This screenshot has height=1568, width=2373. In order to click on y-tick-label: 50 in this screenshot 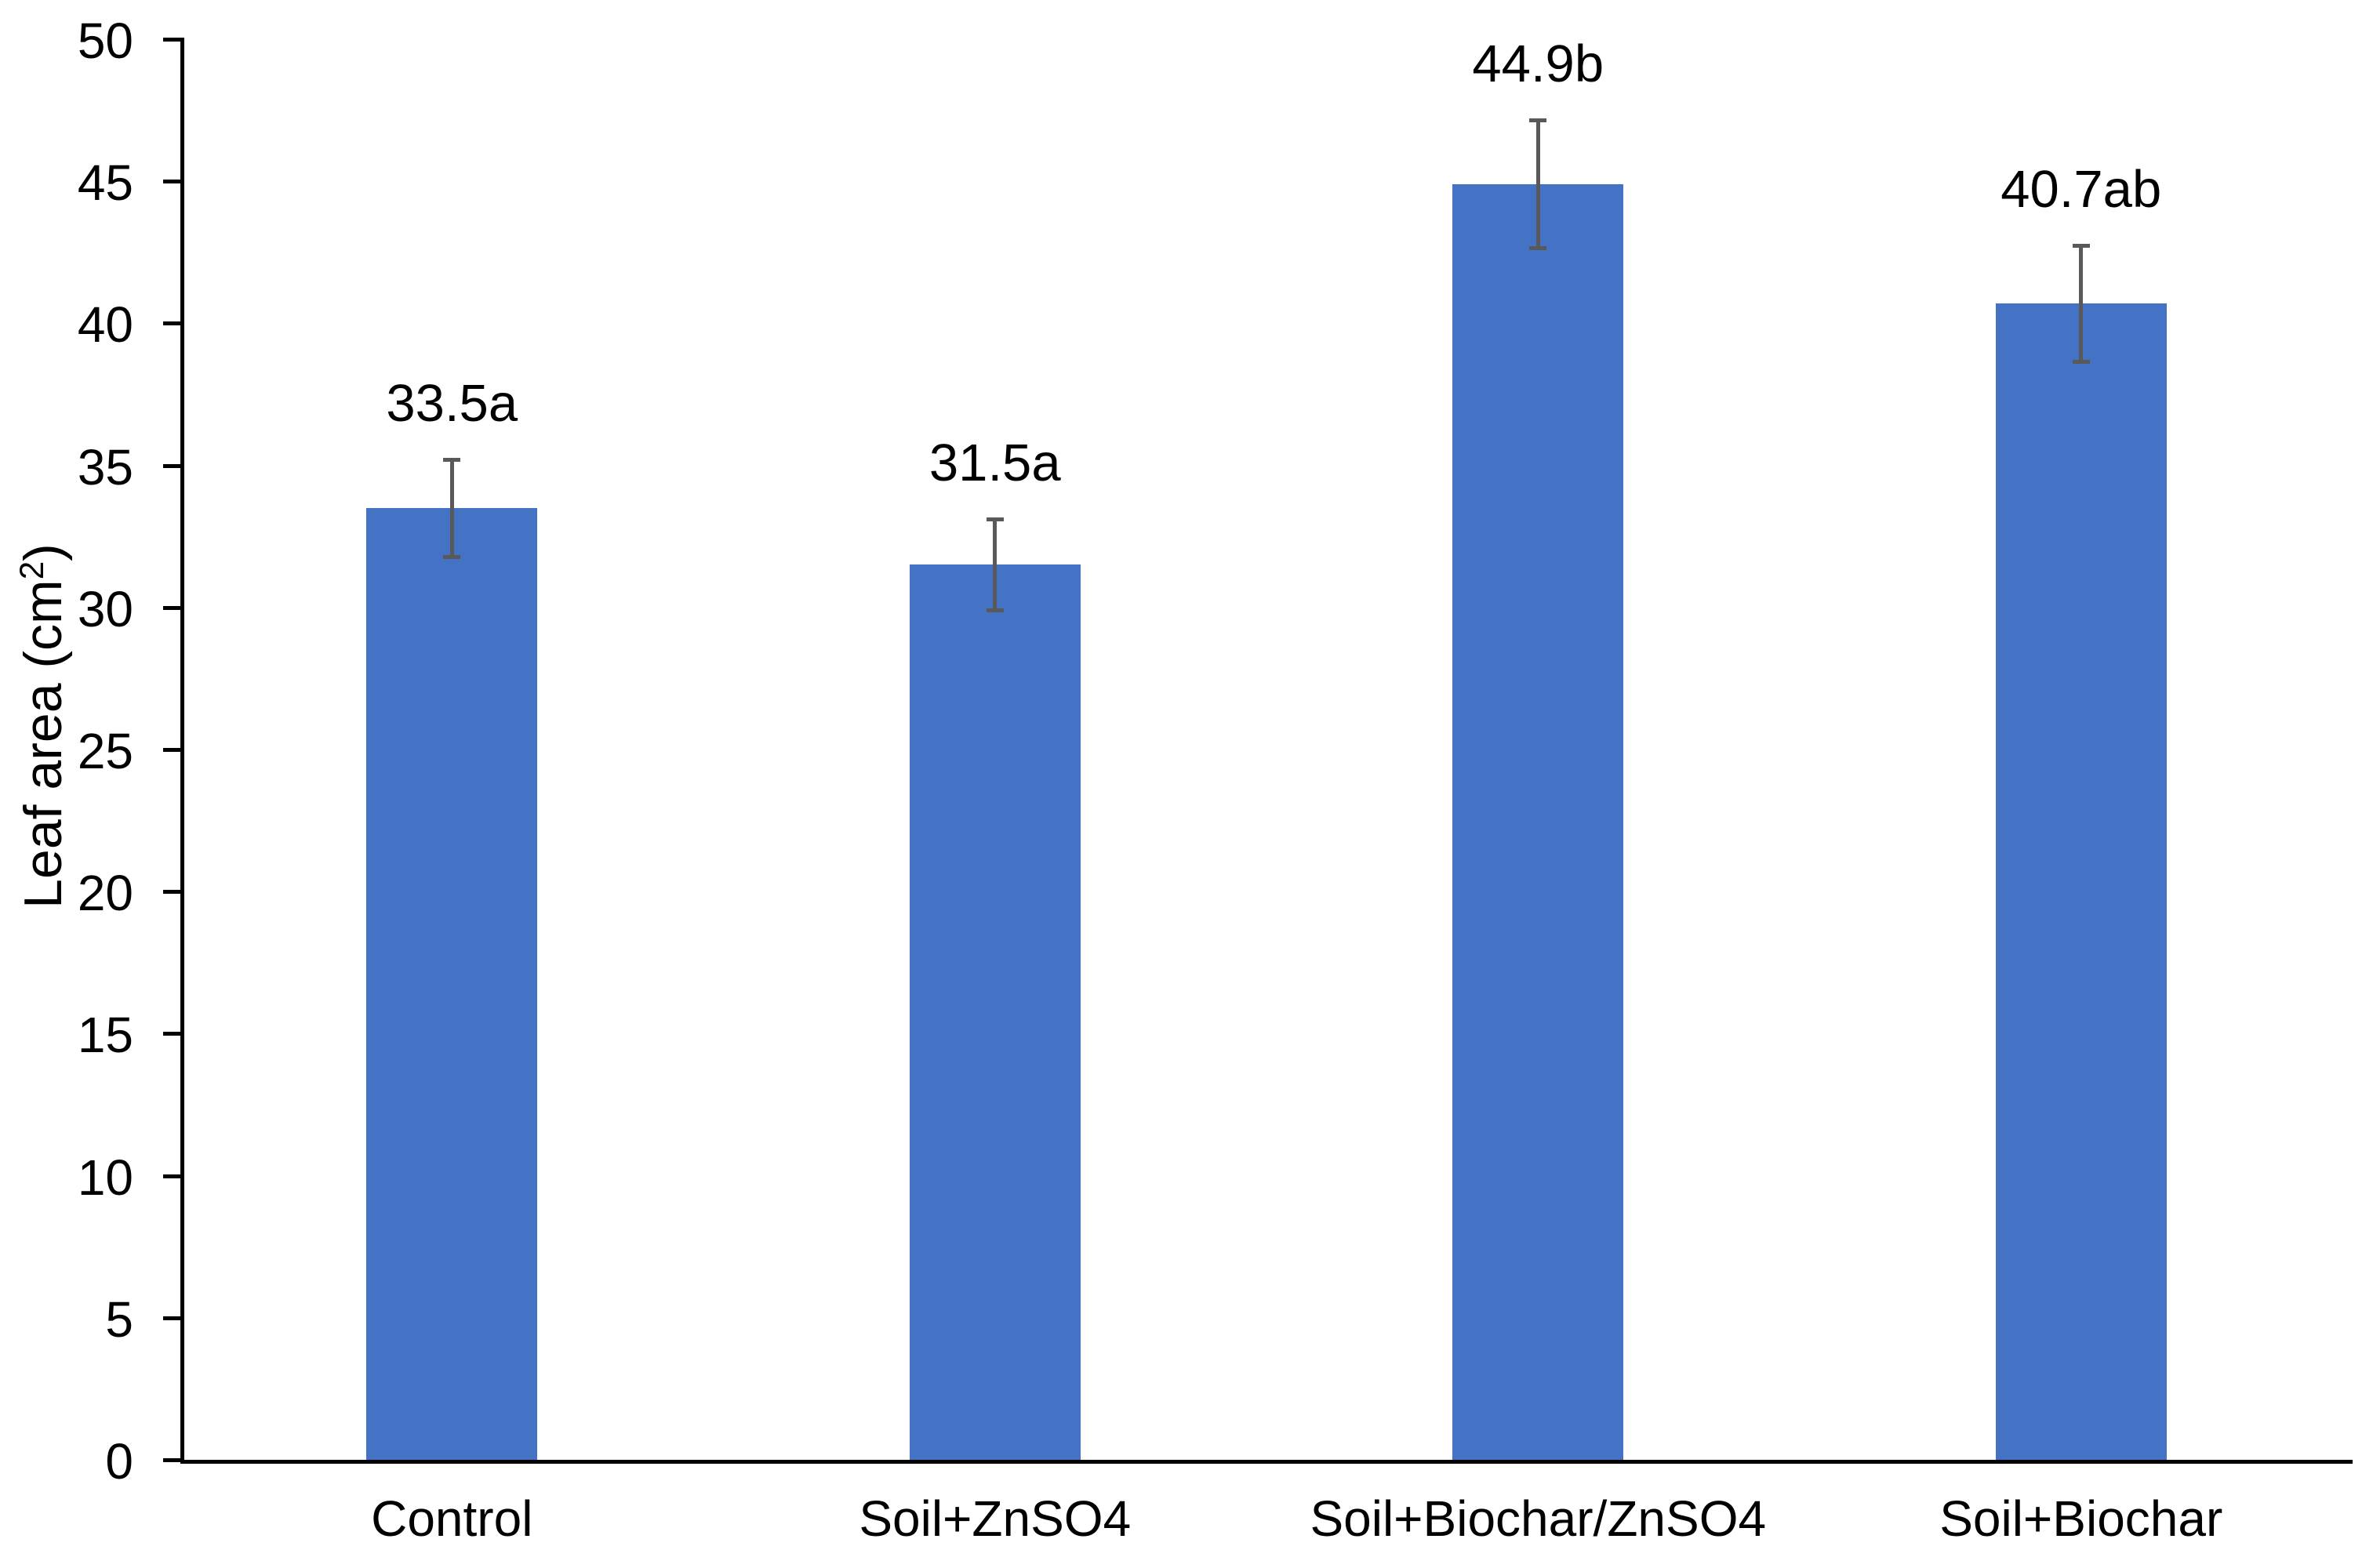, I will do `click(105, 41)`.